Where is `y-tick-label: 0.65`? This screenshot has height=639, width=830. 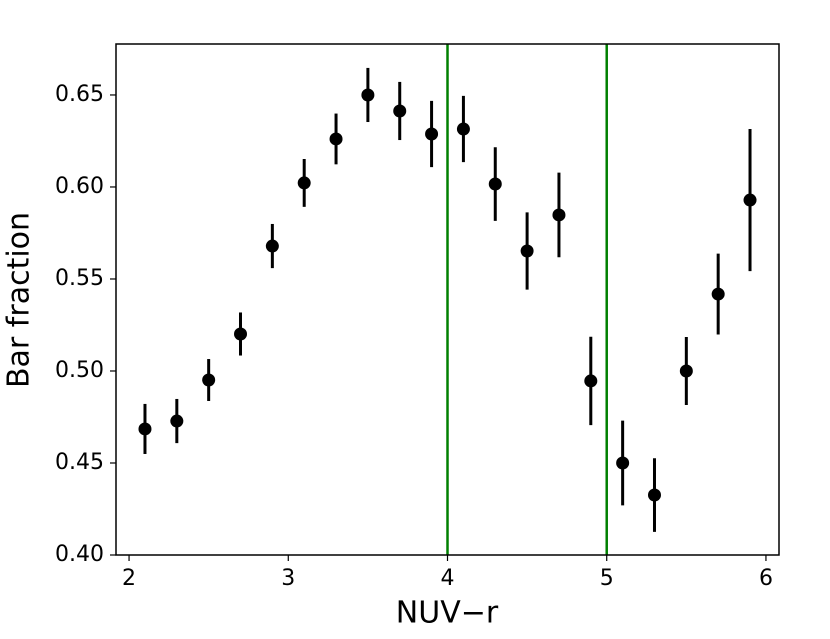
y-tick-label: 0.65 is located at coordinates (79, 94).